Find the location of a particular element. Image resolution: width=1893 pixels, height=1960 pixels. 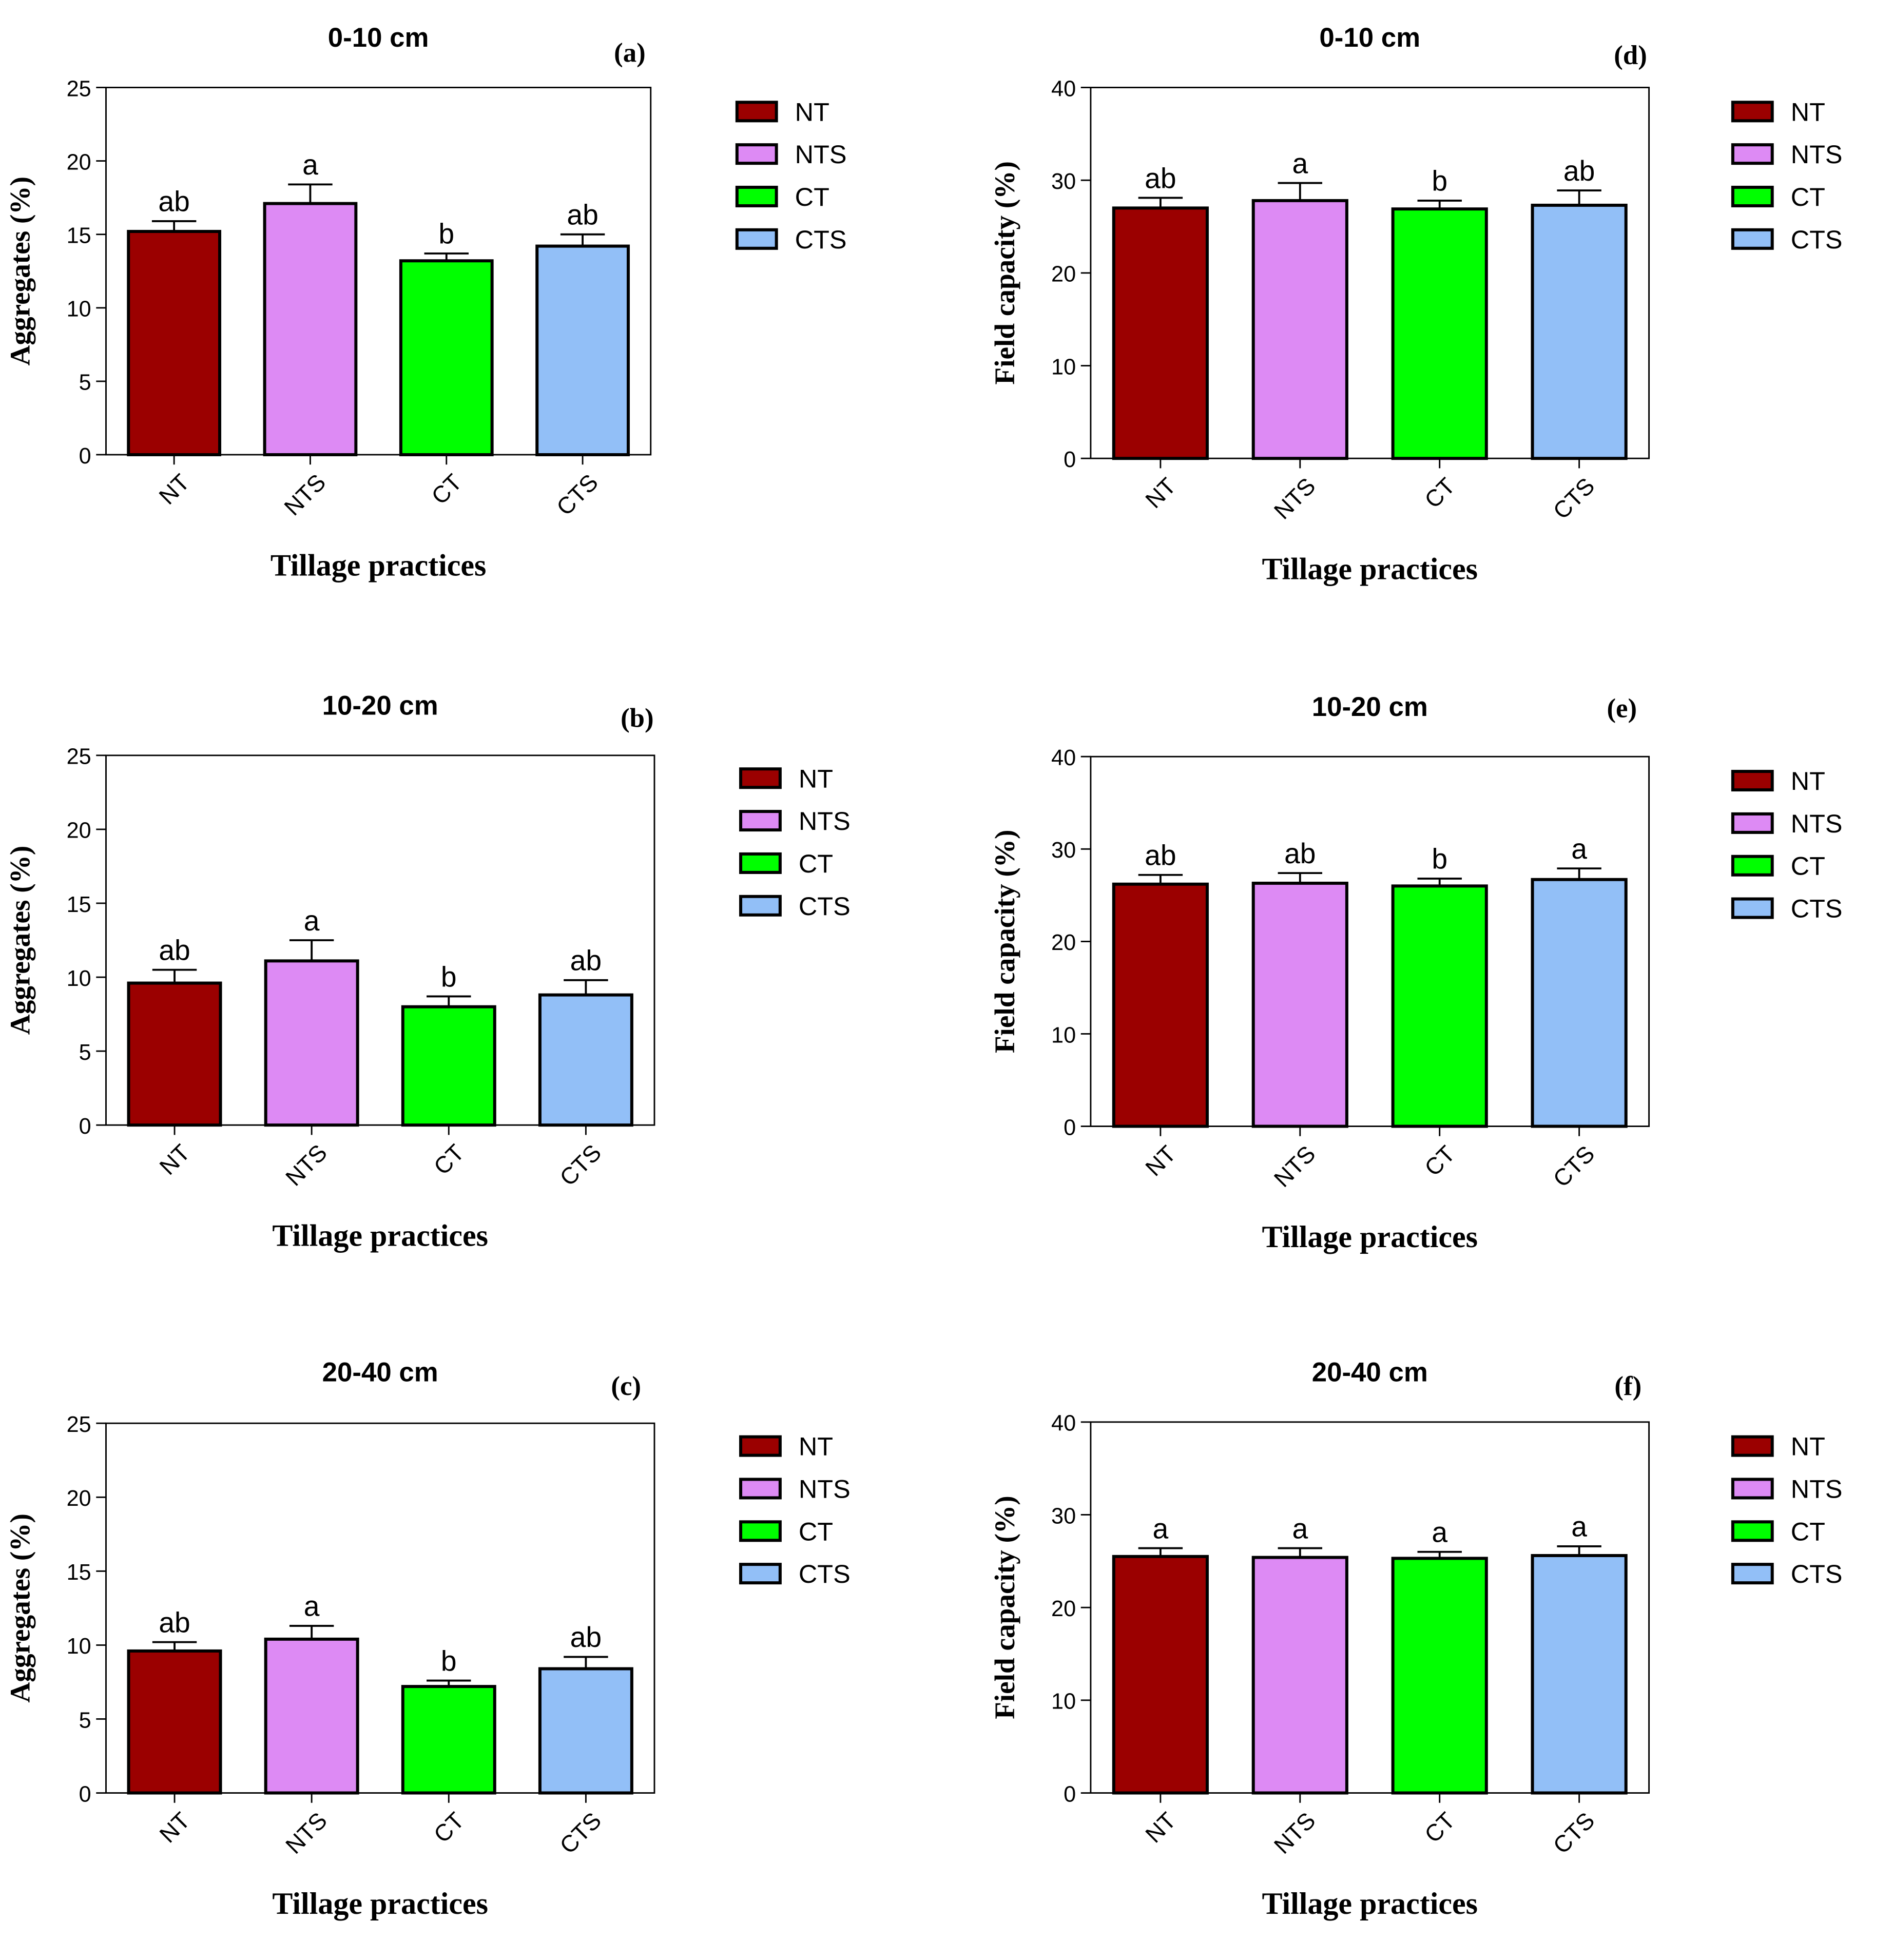

panel-label: (a) is located at coordinates (630, 53).